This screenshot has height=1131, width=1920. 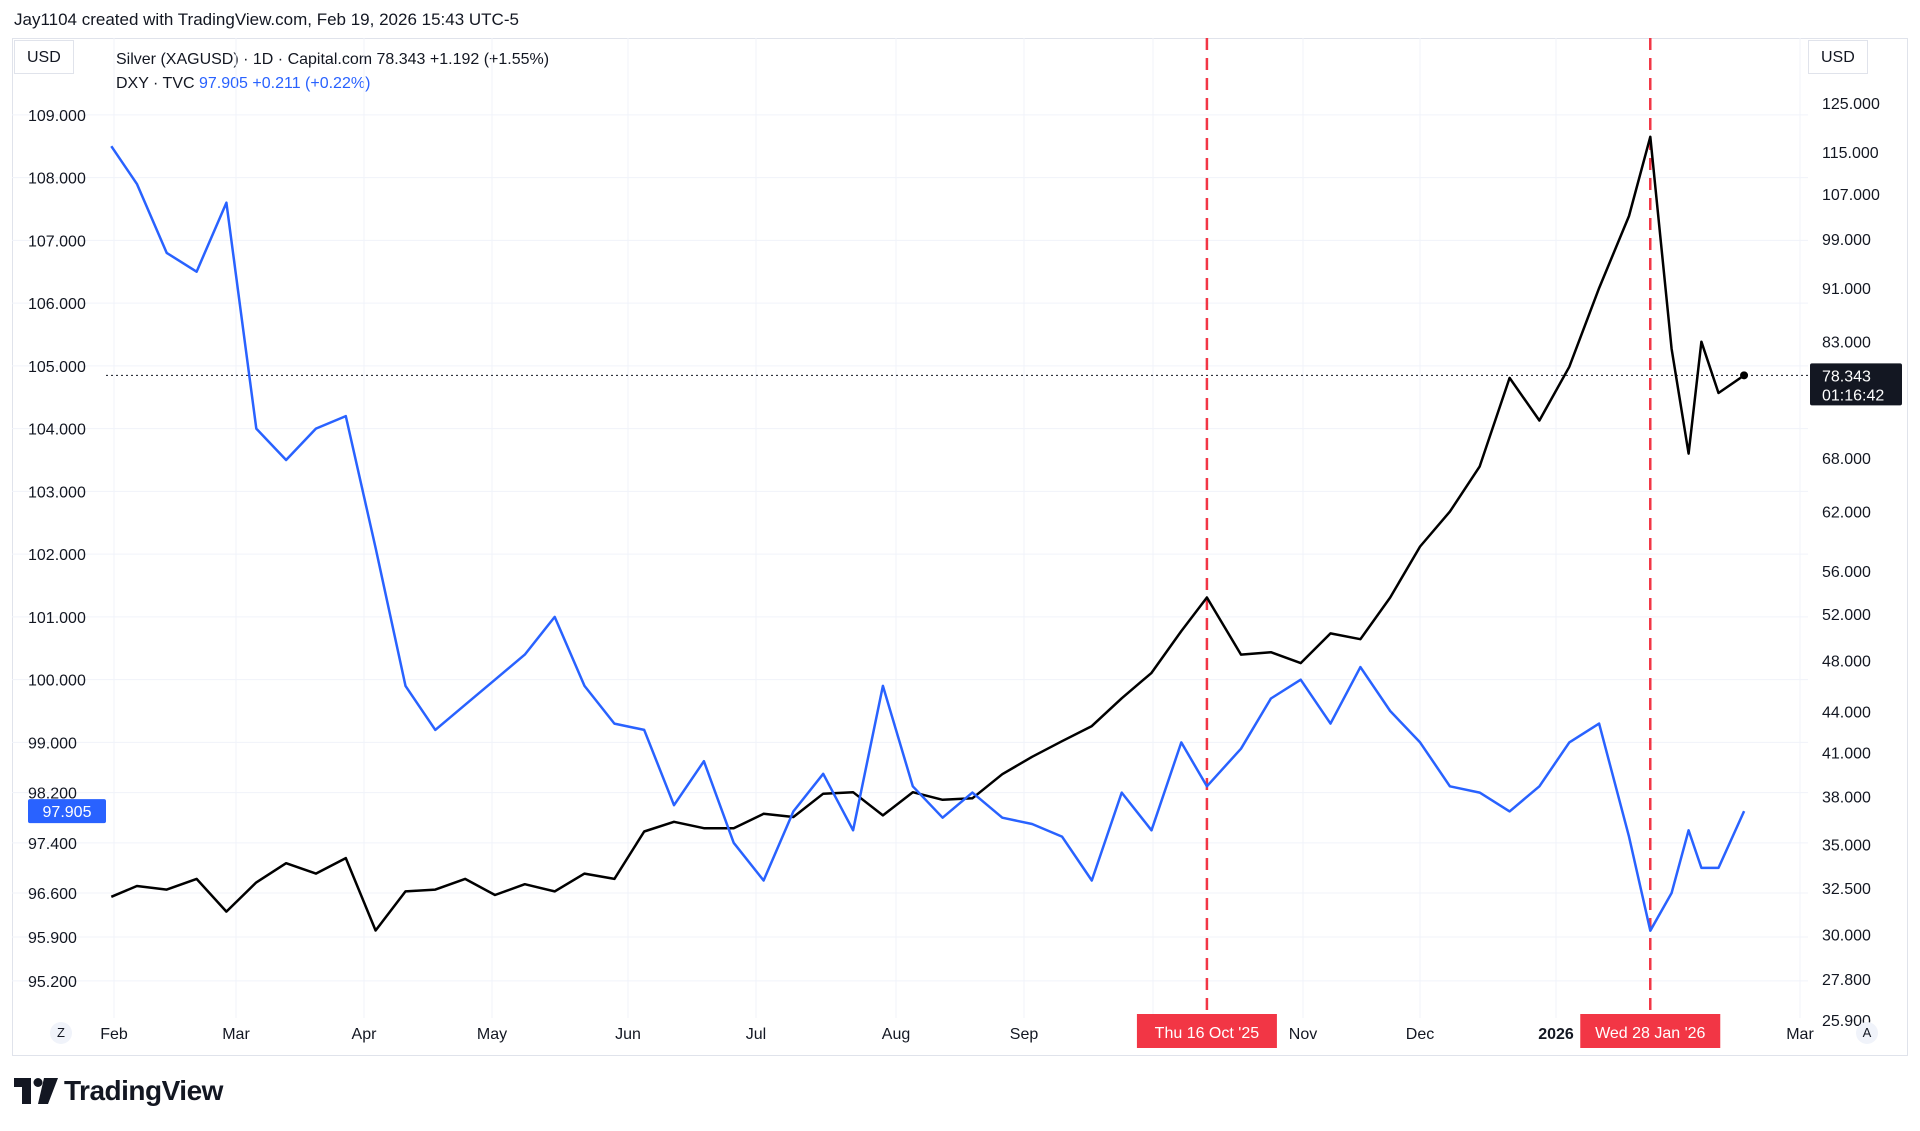 I want to click on event-marker-label: Wed 28 Jan '26, so click(x=1650, y=1033).